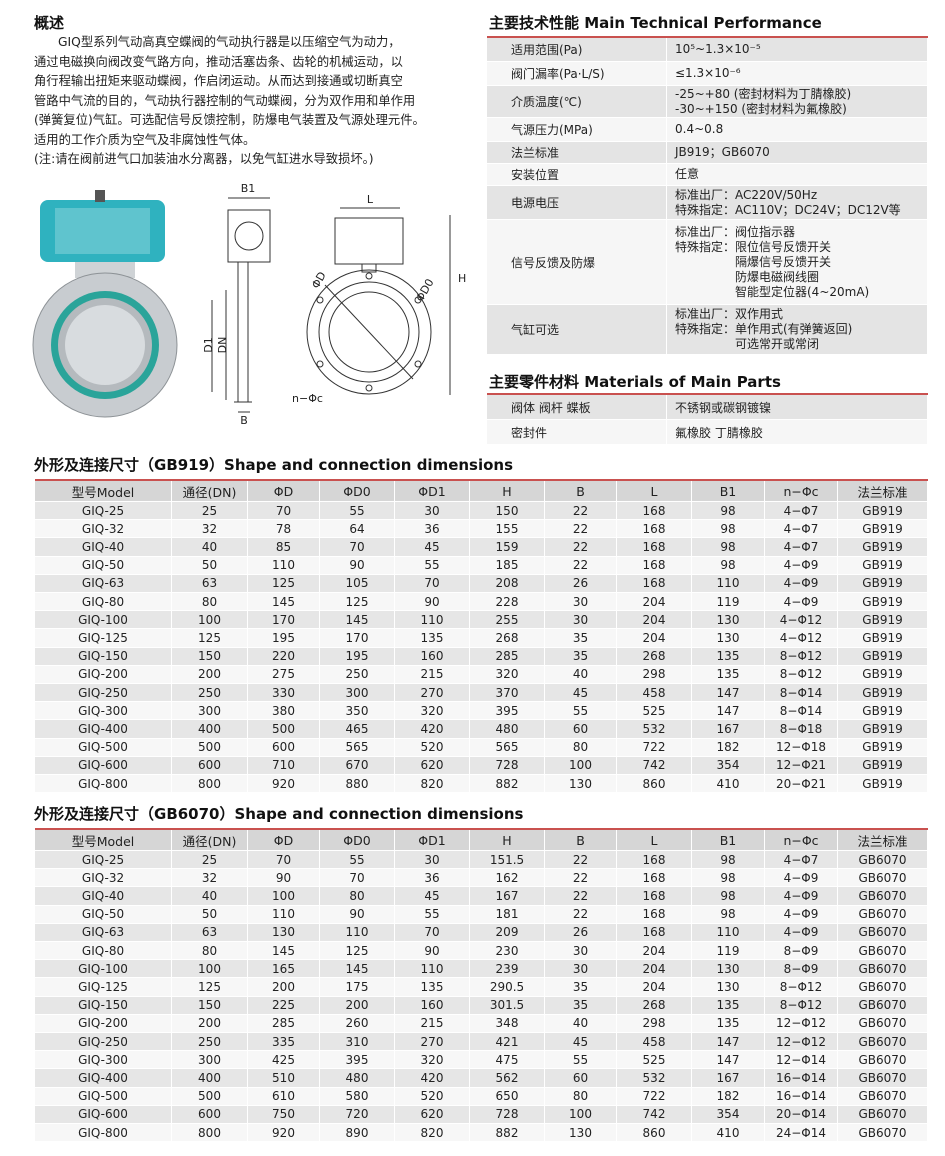  I want to click on header-cell: B1, so click(728, 840).